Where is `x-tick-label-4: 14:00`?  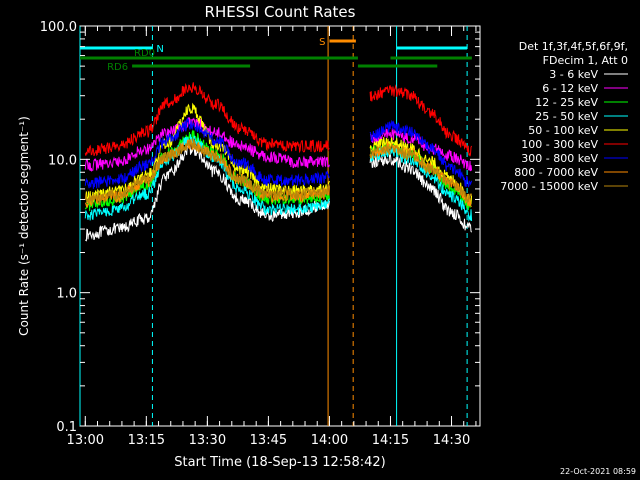
x-tick-label-4: 14:00 is located at coordinates (329, 440).